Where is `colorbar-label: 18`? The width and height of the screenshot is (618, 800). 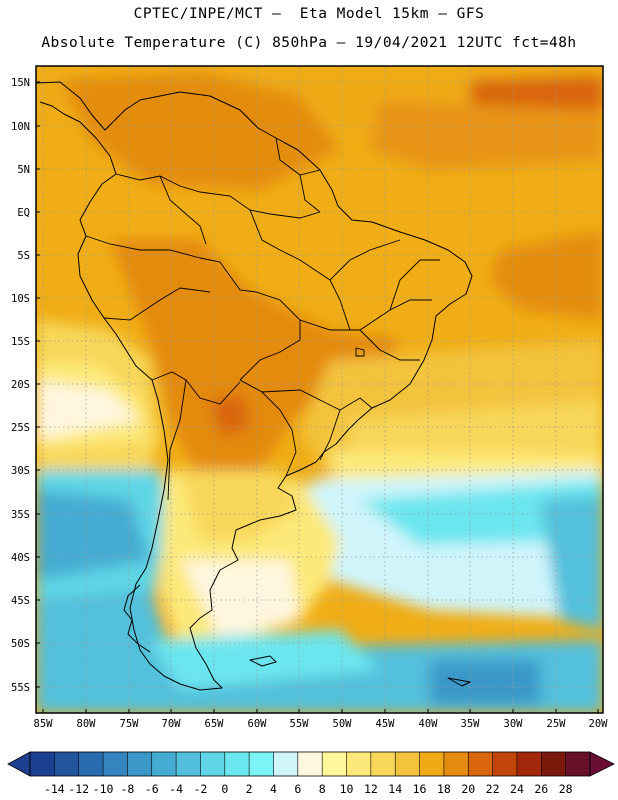
colorbar-label: 18 is located at coordinates (444, 789).